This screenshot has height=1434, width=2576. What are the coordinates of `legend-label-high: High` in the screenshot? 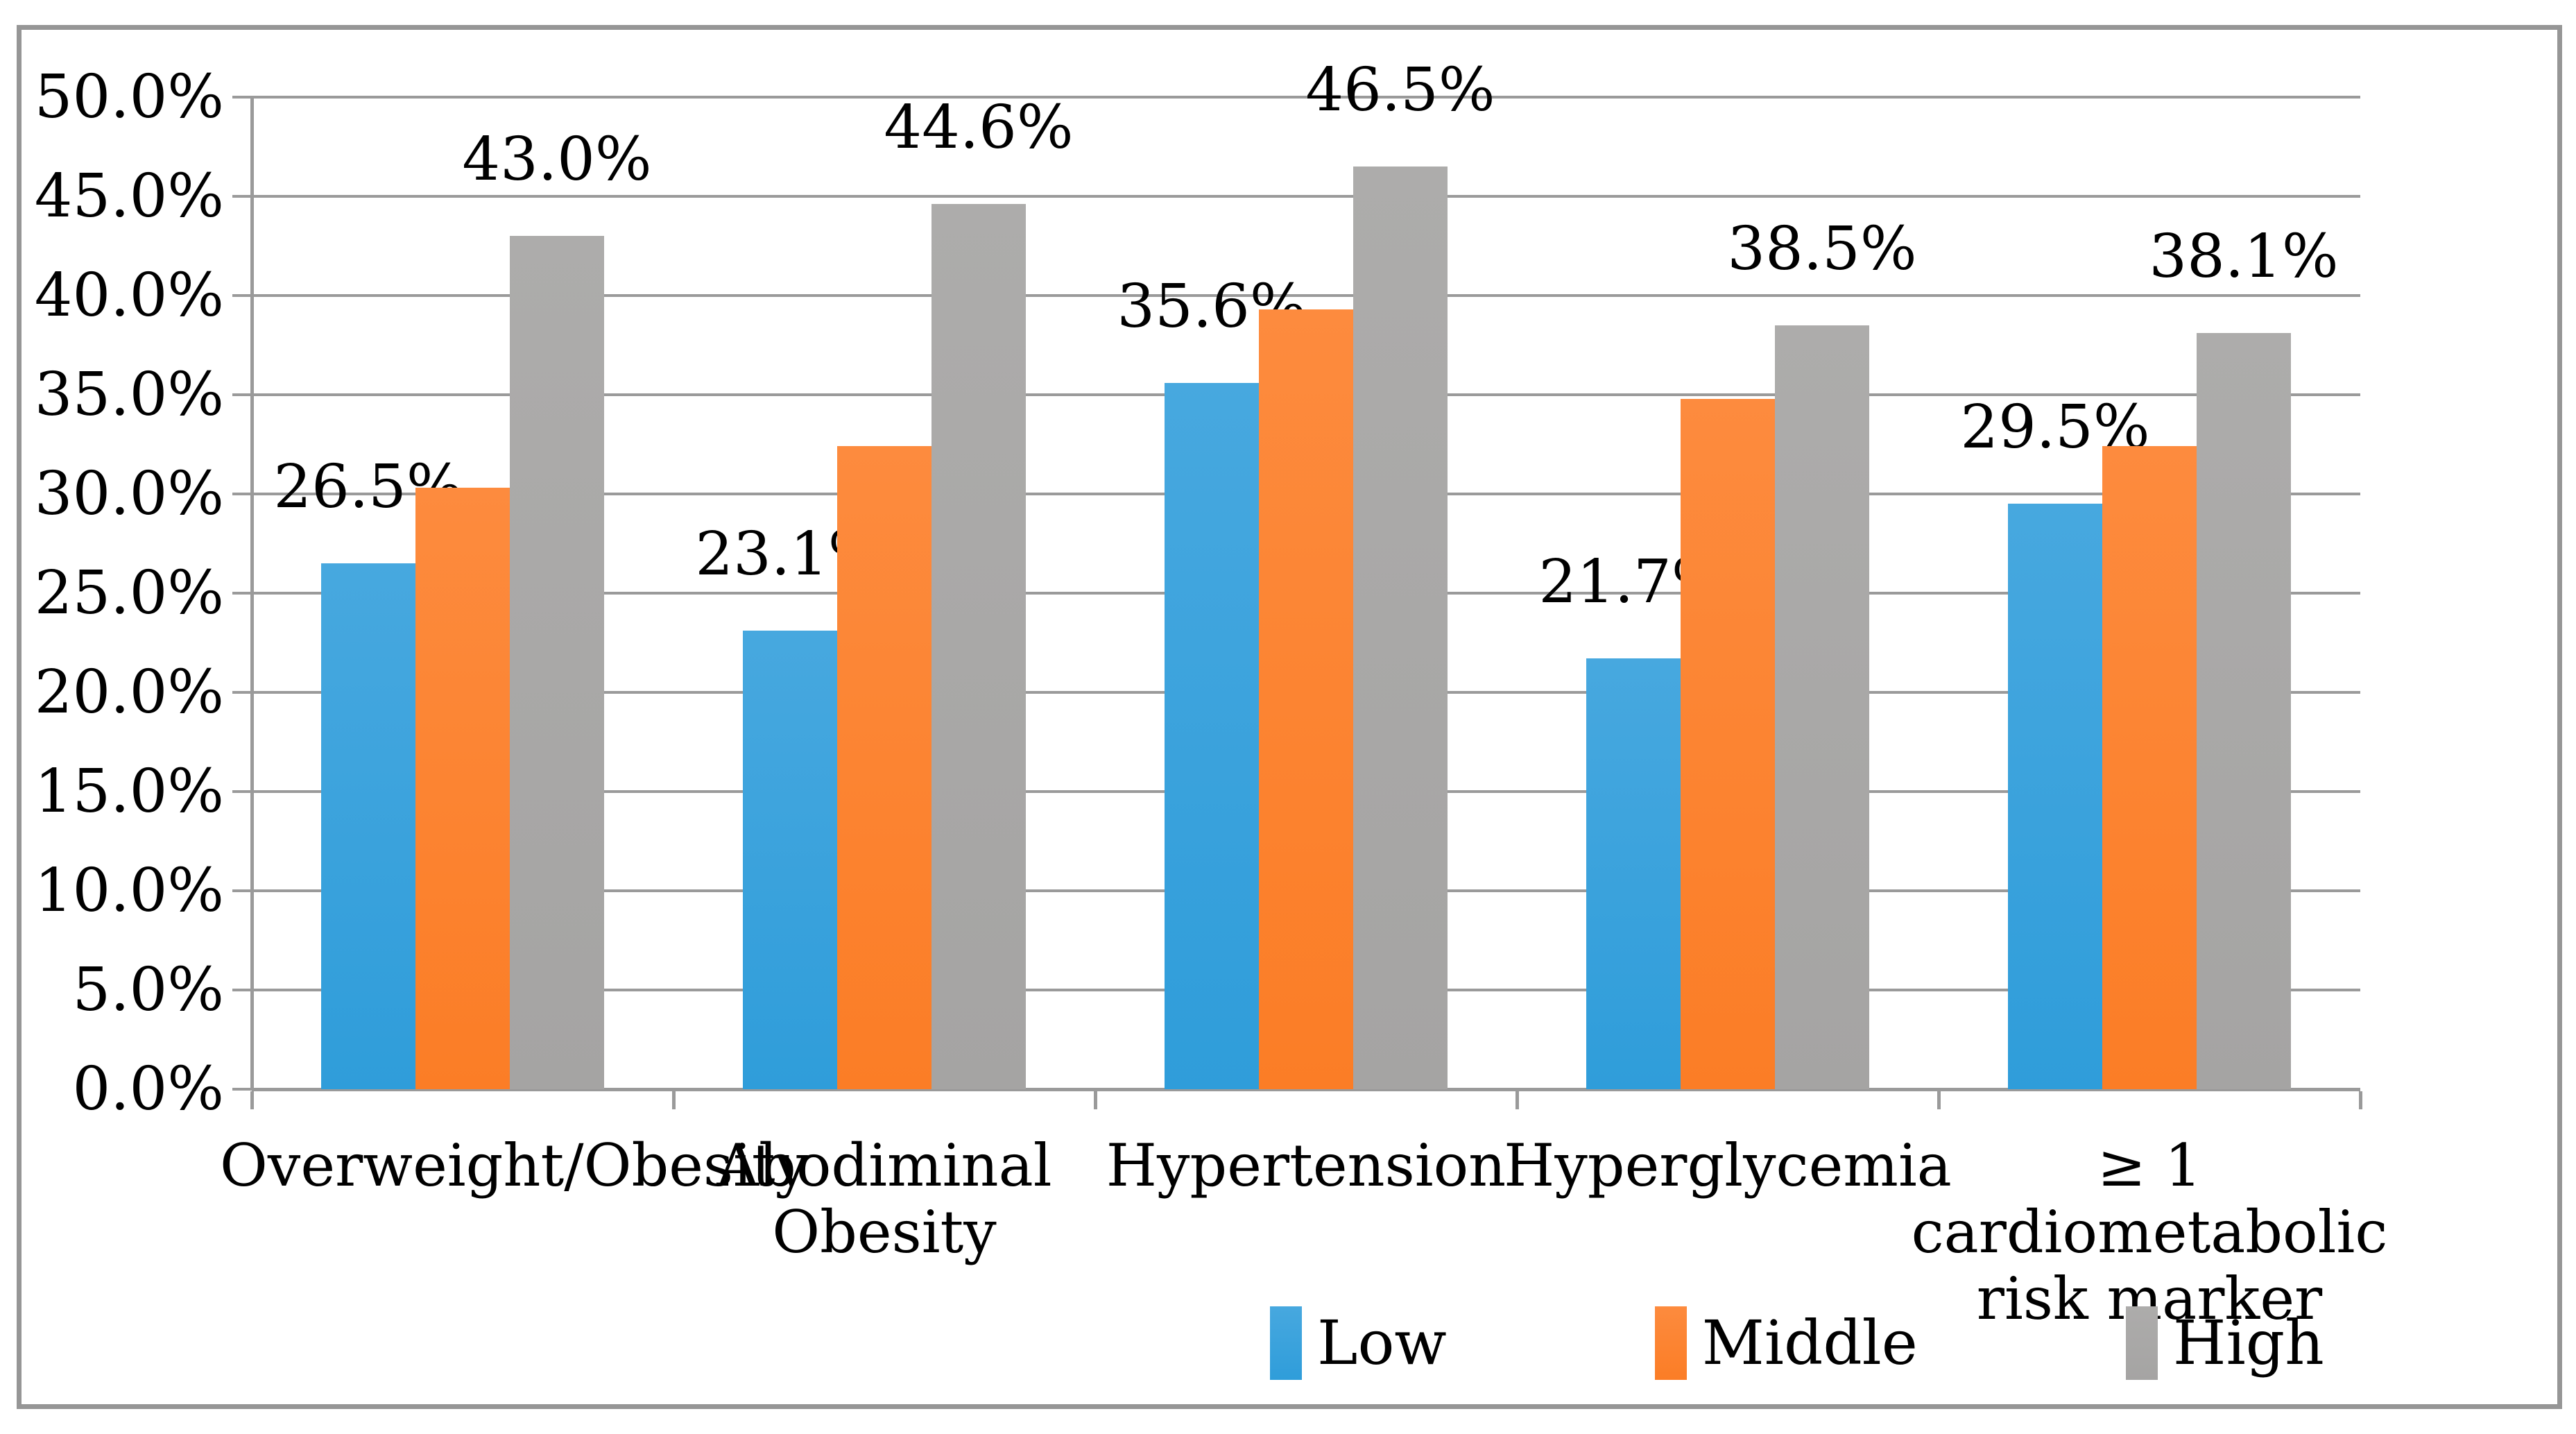 It's located at (2248, 1342).